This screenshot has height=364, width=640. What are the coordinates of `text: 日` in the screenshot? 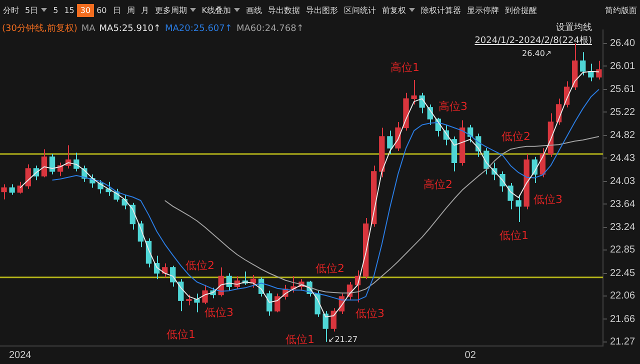 It's located at (117, 10).